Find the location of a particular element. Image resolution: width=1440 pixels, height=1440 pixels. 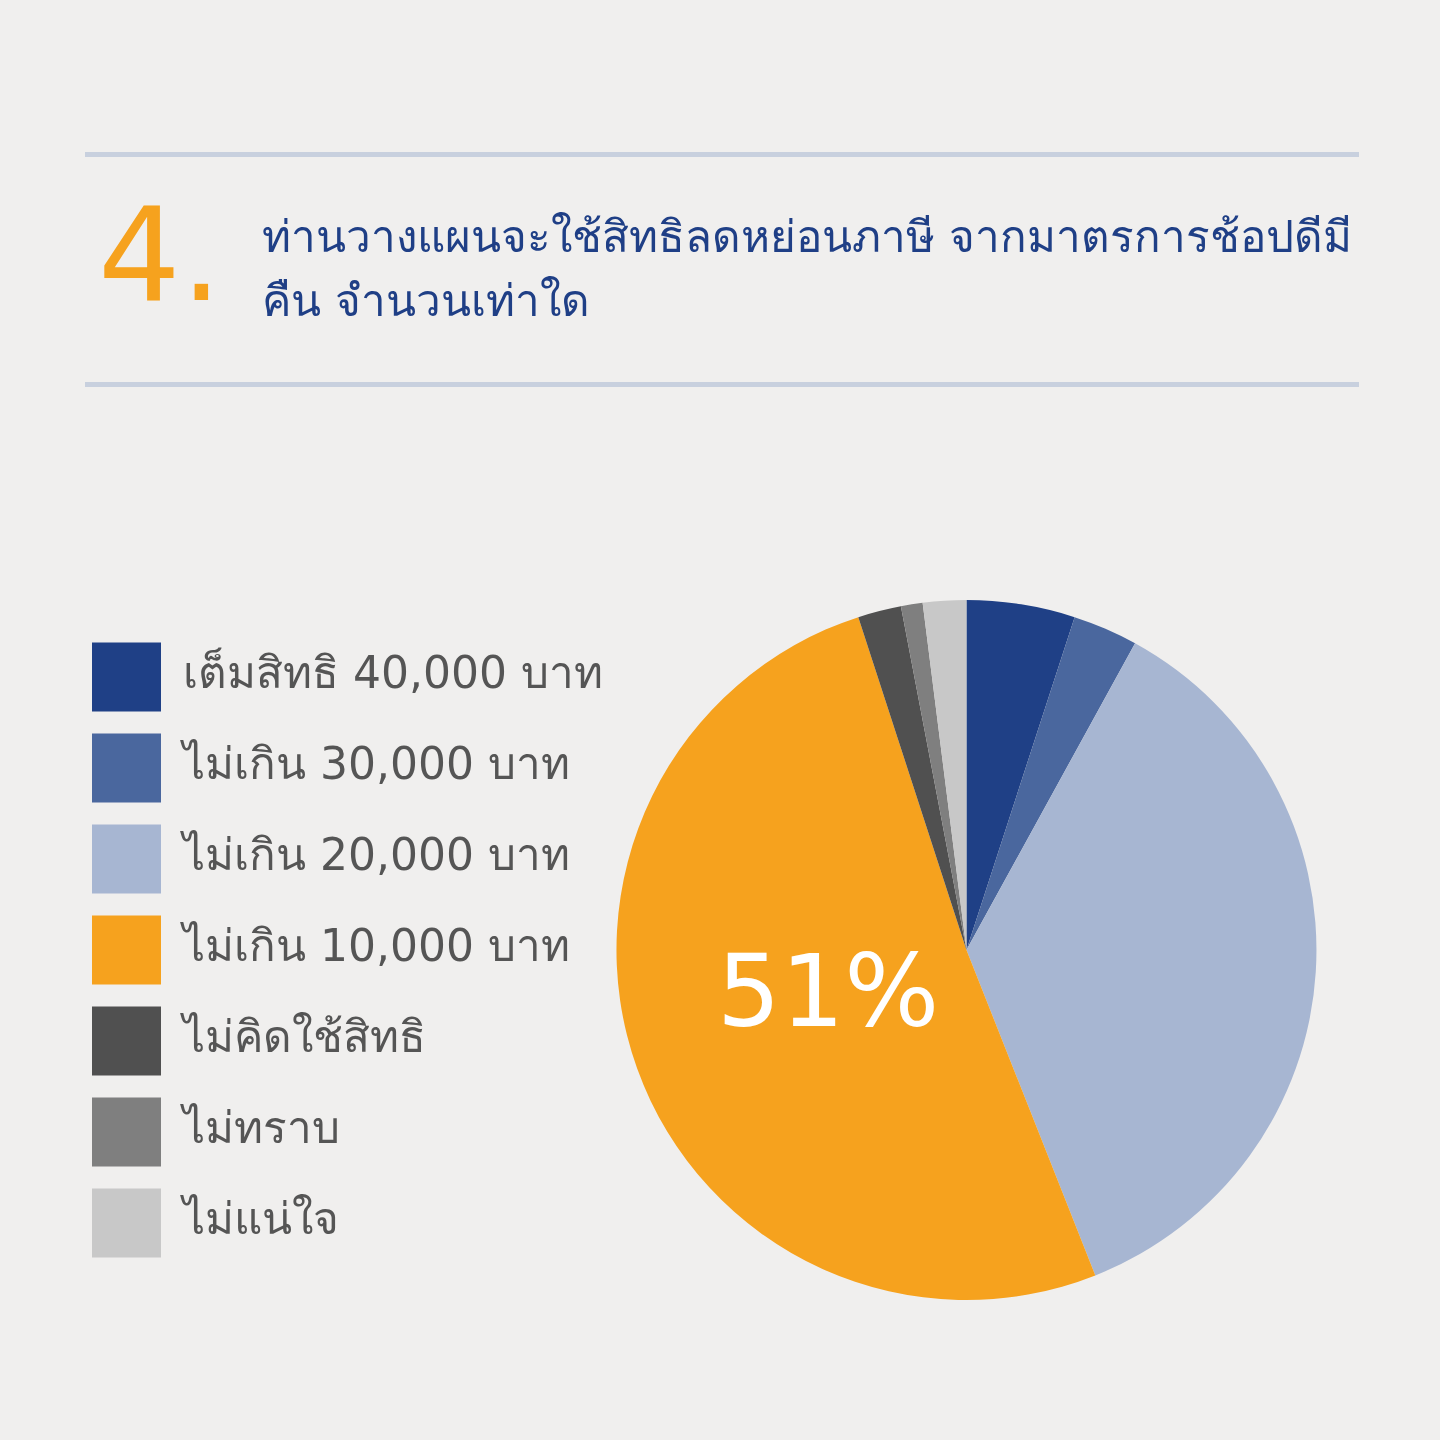

legend-label: ไม่ทราบ is located at coordinates (260, 1128).